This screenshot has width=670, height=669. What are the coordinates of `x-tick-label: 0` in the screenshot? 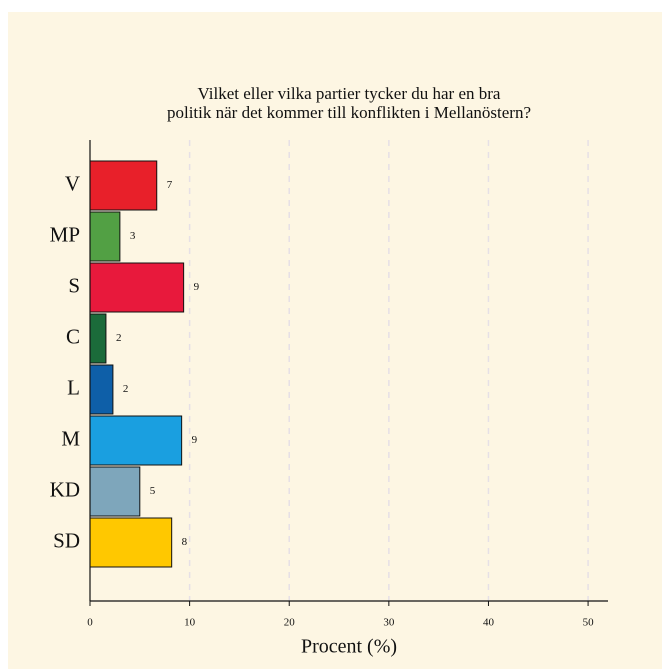 It's located at (90, 623).